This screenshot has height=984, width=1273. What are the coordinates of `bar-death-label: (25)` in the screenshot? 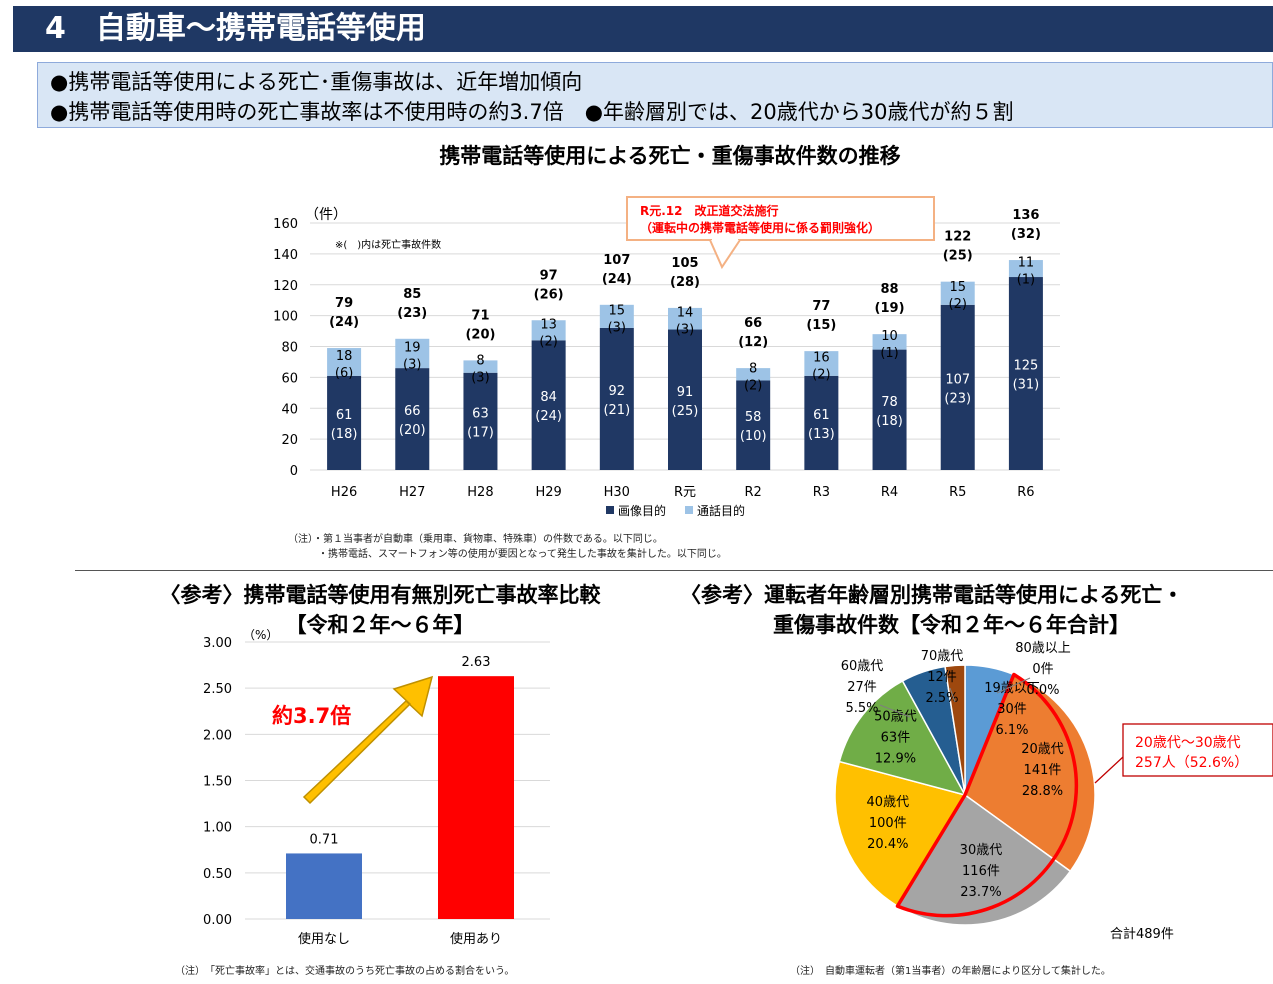 It's located at (685, 411).